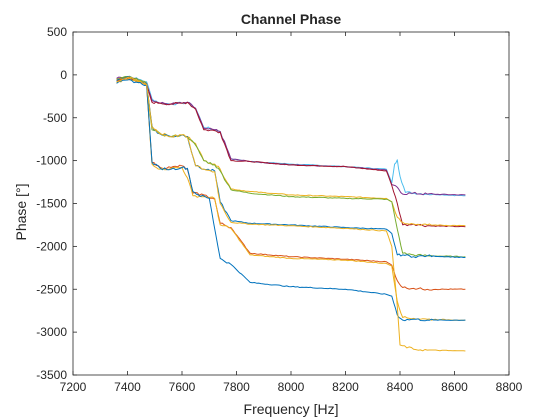 This screenshot has width=560, height=420. What do you see at coordinates (454, 387) in the screenshot?
I see `x-tick-label-8600: 8600` at bounding box center [454, 387].